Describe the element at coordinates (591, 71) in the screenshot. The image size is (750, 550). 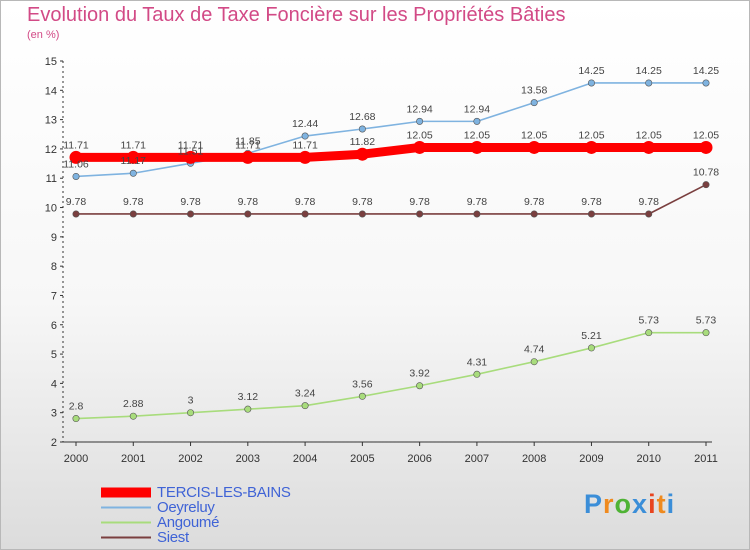
I see `data-label: 14.25` at that location.